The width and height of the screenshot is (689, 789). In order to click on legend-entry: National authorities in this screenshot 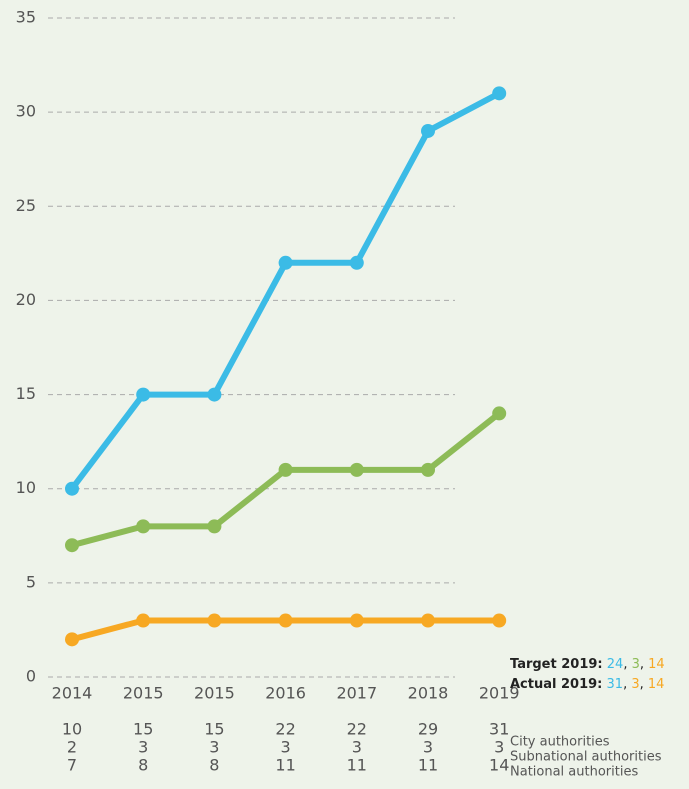, I will do `click(574, 772)`.